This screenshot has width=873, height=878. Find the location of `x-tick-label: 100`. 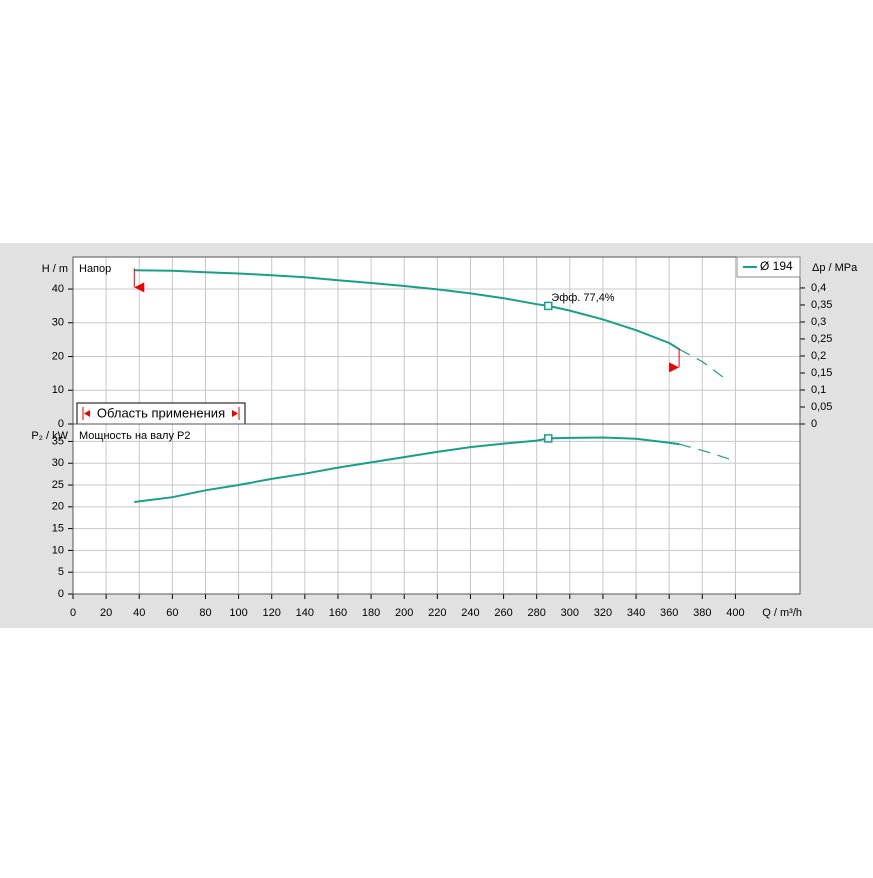

x-tick-label: 100 is located at coordinates (238, 613).